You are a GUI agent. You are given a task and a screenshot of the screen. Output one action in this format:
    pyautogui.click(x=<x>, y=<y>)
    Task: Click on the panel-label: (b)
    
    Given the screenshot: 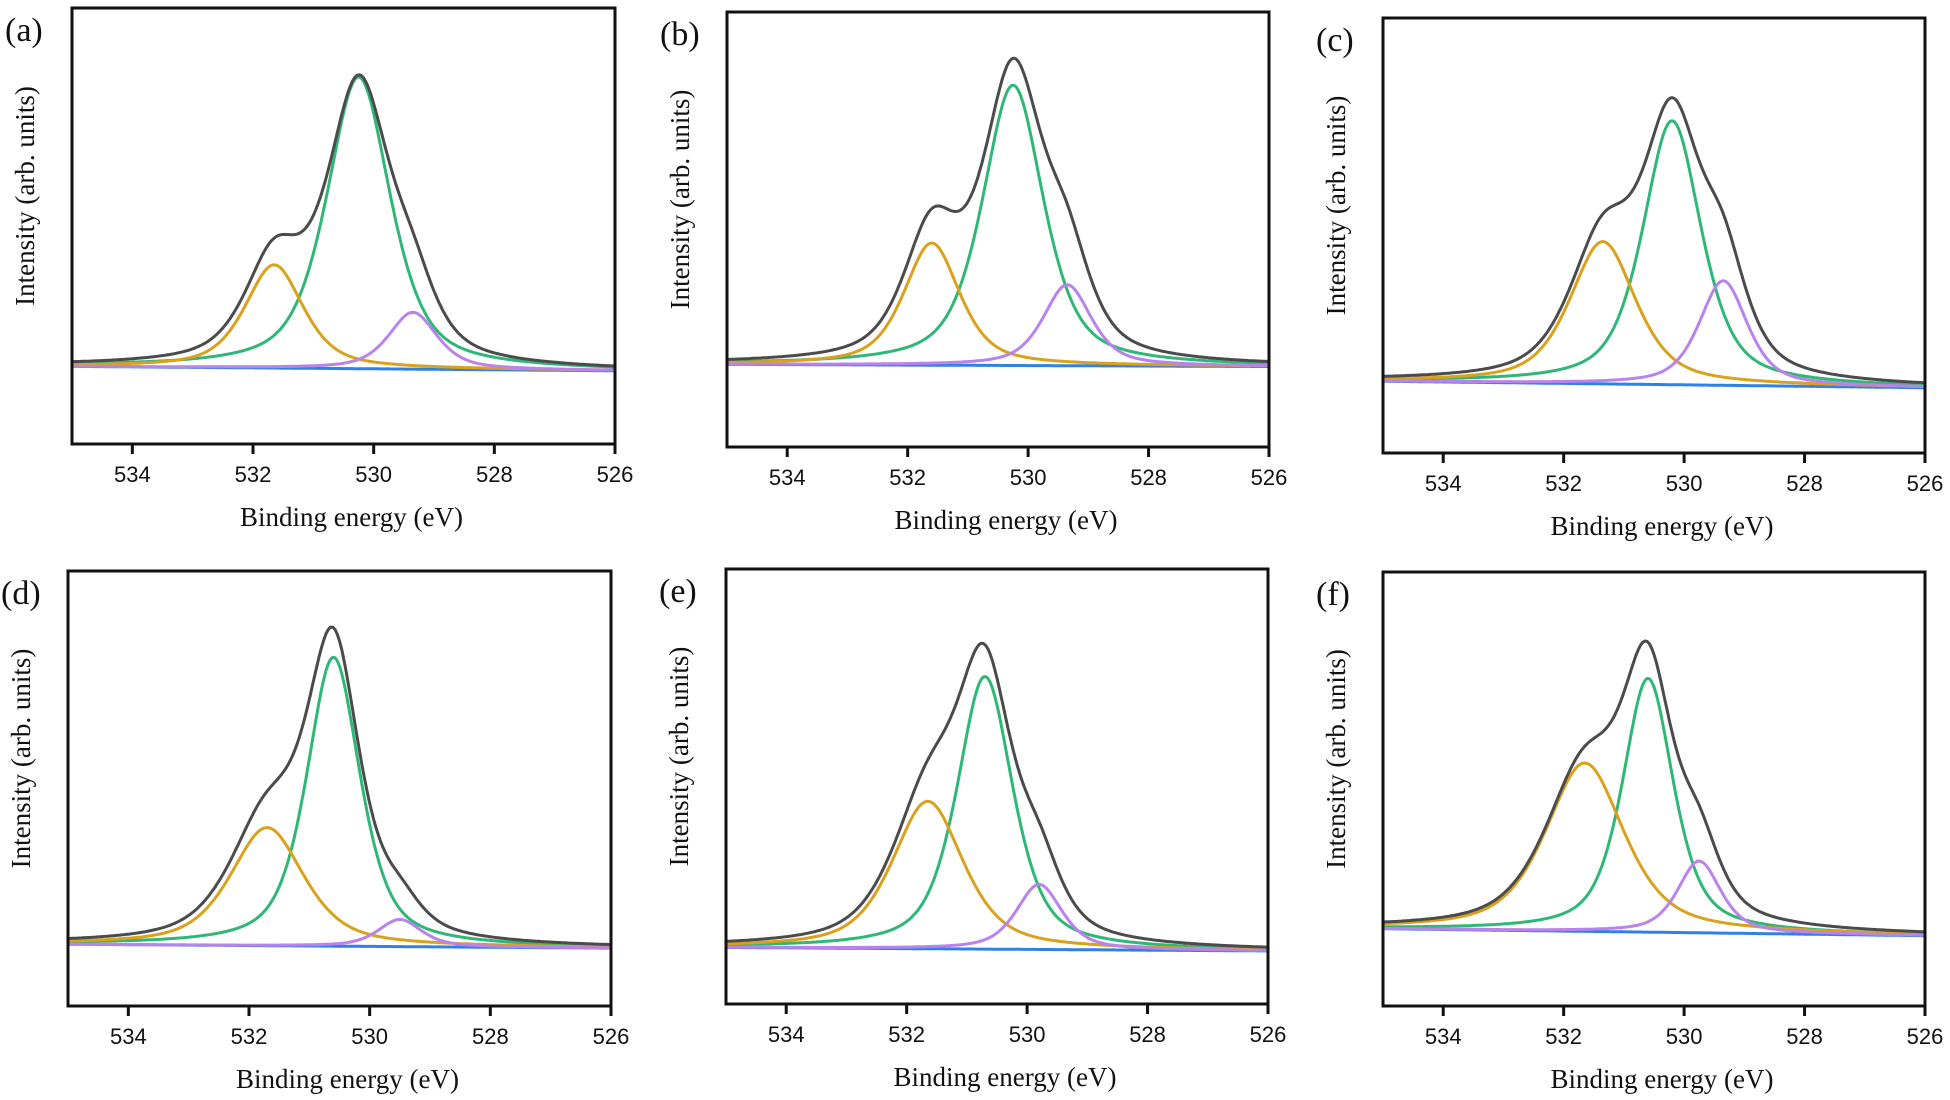 What is the action you would take?
    pyautogui.click(x=680, y=34)
    